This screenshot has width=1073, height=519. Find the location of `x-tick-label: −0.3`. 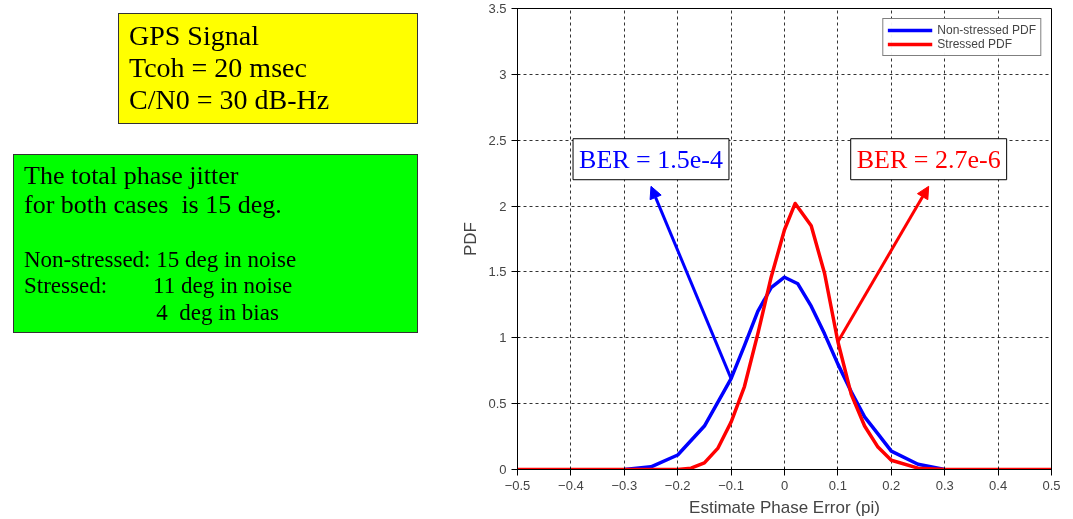

x-tick-label: −0.3 is located at coordinates (624, 485).